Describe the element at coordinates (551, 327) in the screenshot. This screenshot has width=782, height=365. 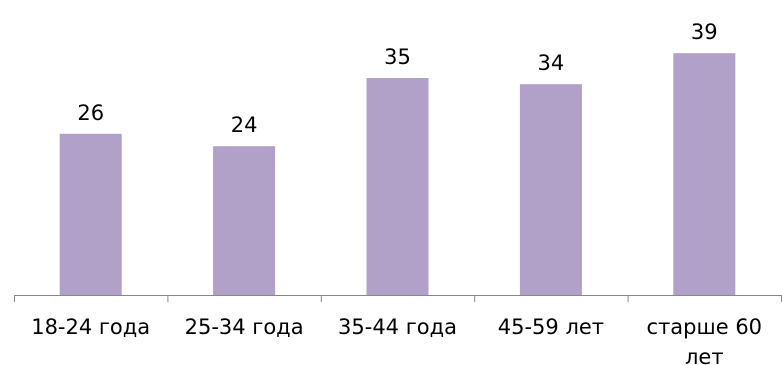
I see `category-label: 45-59 лет` at that location.